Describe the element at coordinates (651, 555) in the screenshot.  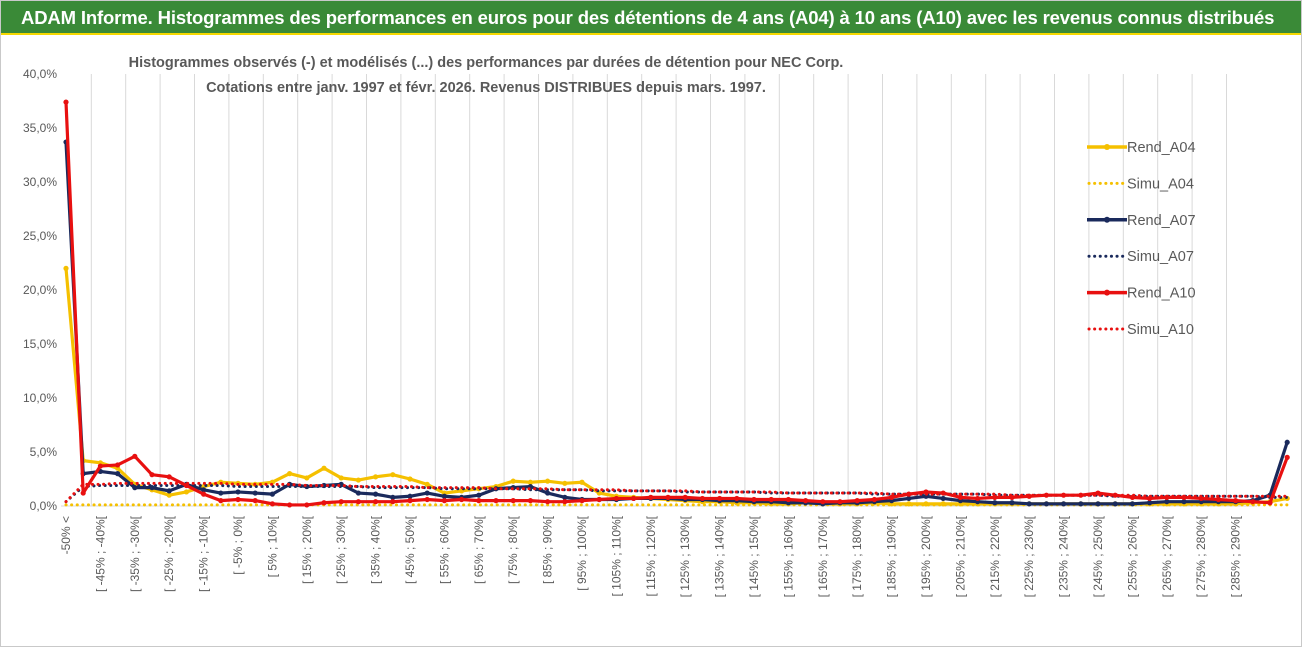
I see `x-tick-label: [ 115% ; 120%[` at that location.